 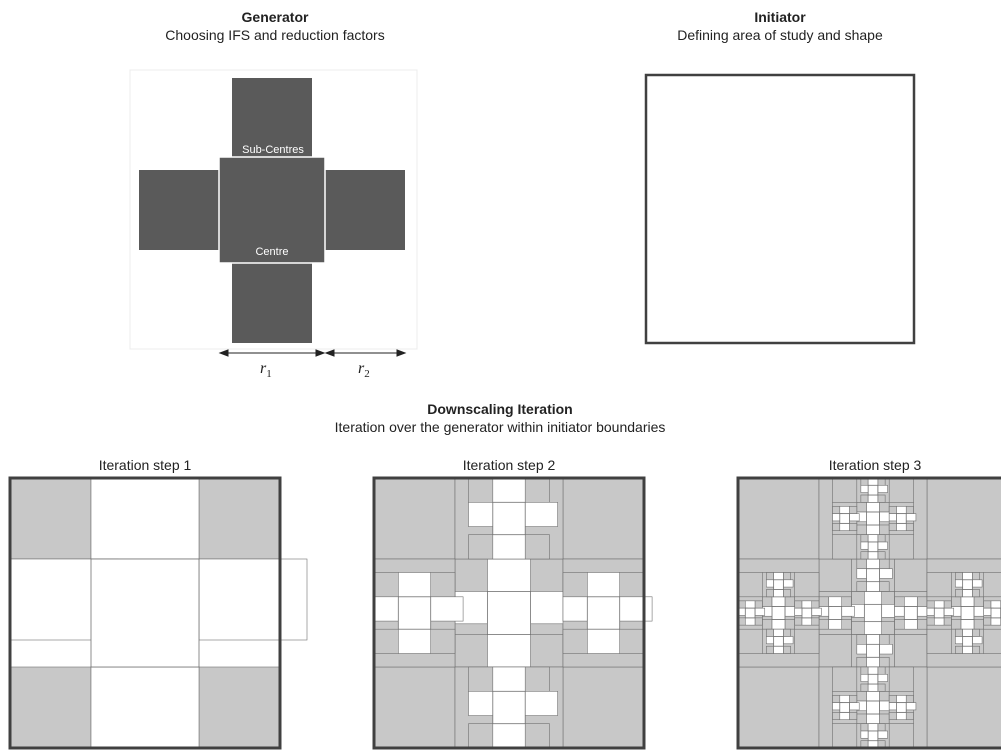 I want to click on generator-panel, so click(x=273, y=209).